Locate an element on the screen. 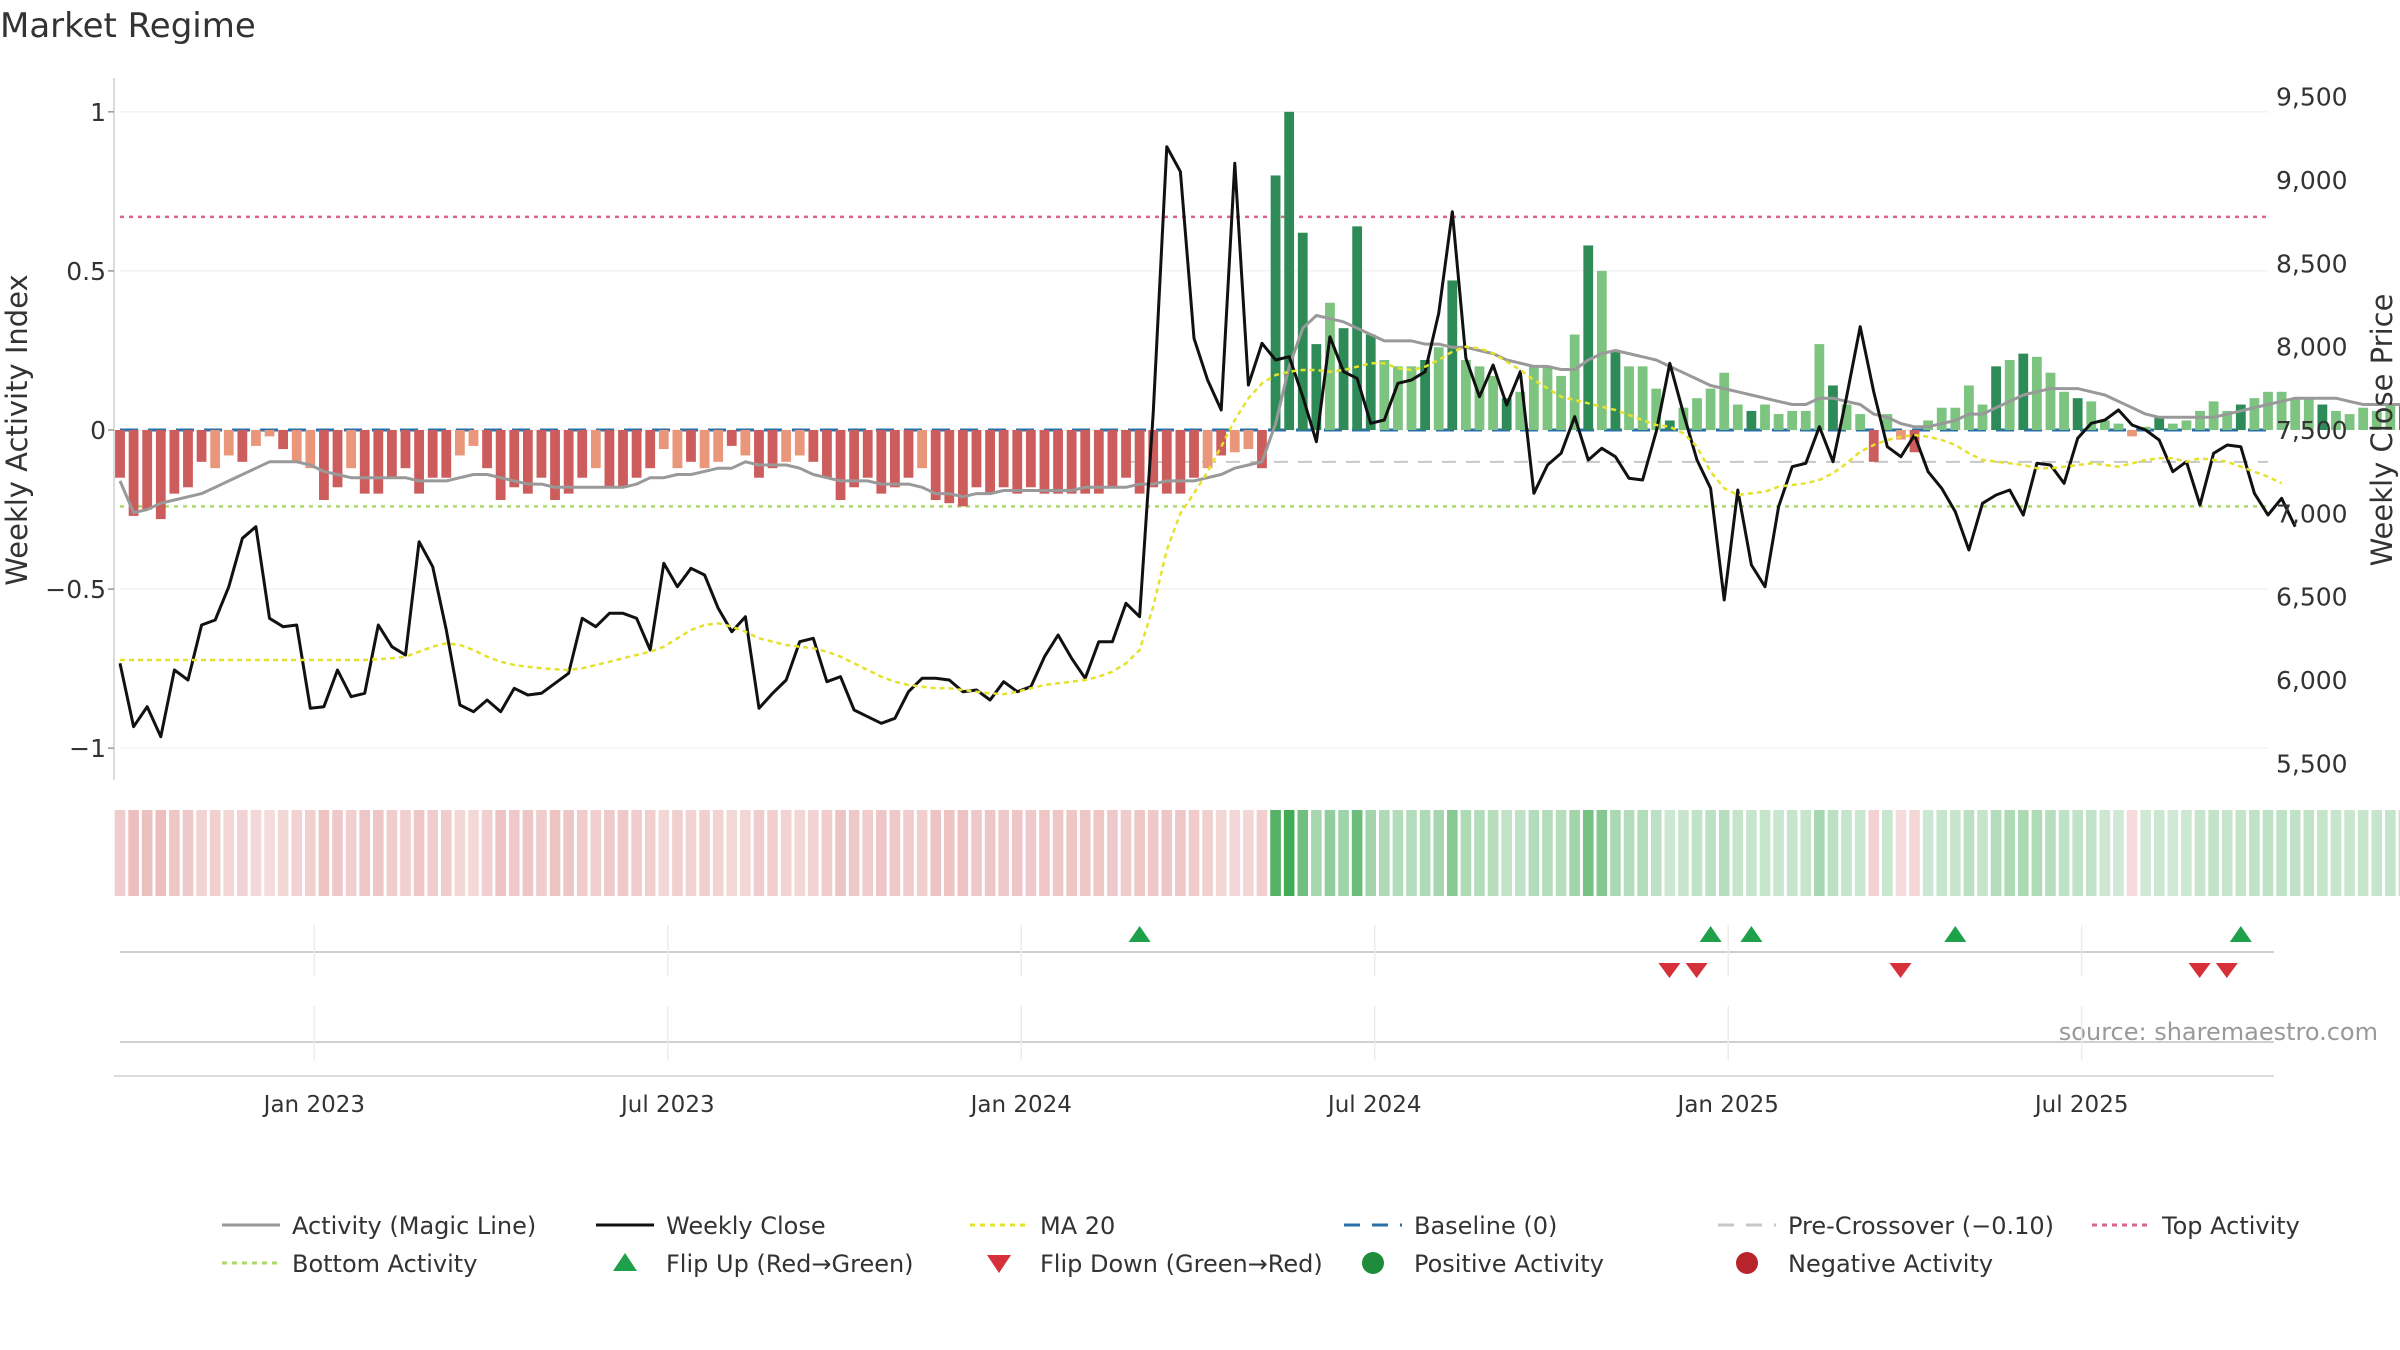 The width and height of the screenshot is (2400, 1350). regime-strip is located at coordinates (1257, 853).